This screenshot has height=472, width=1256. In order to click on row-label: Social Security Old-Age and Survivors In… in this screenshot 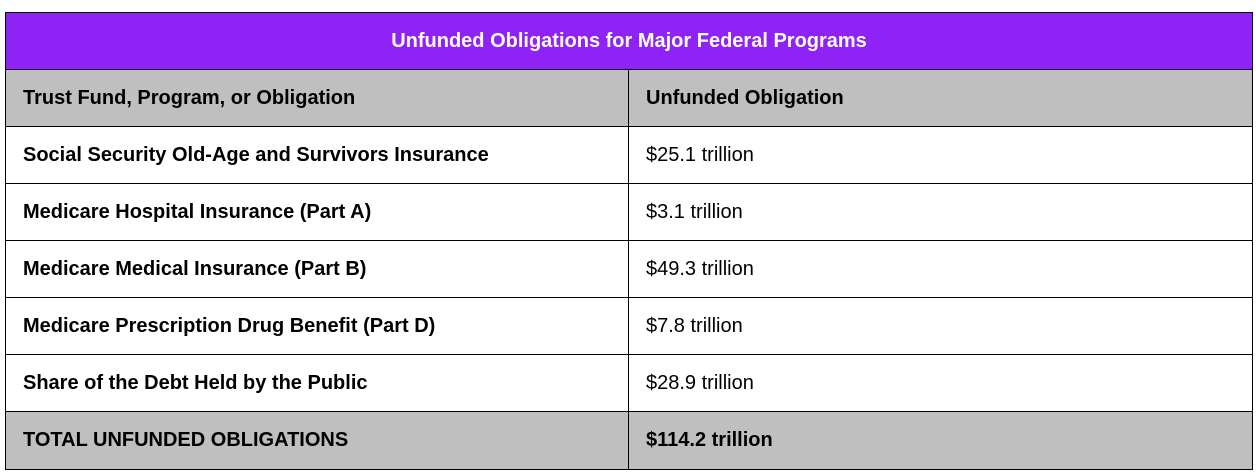, I will do `click(317, 155)`.